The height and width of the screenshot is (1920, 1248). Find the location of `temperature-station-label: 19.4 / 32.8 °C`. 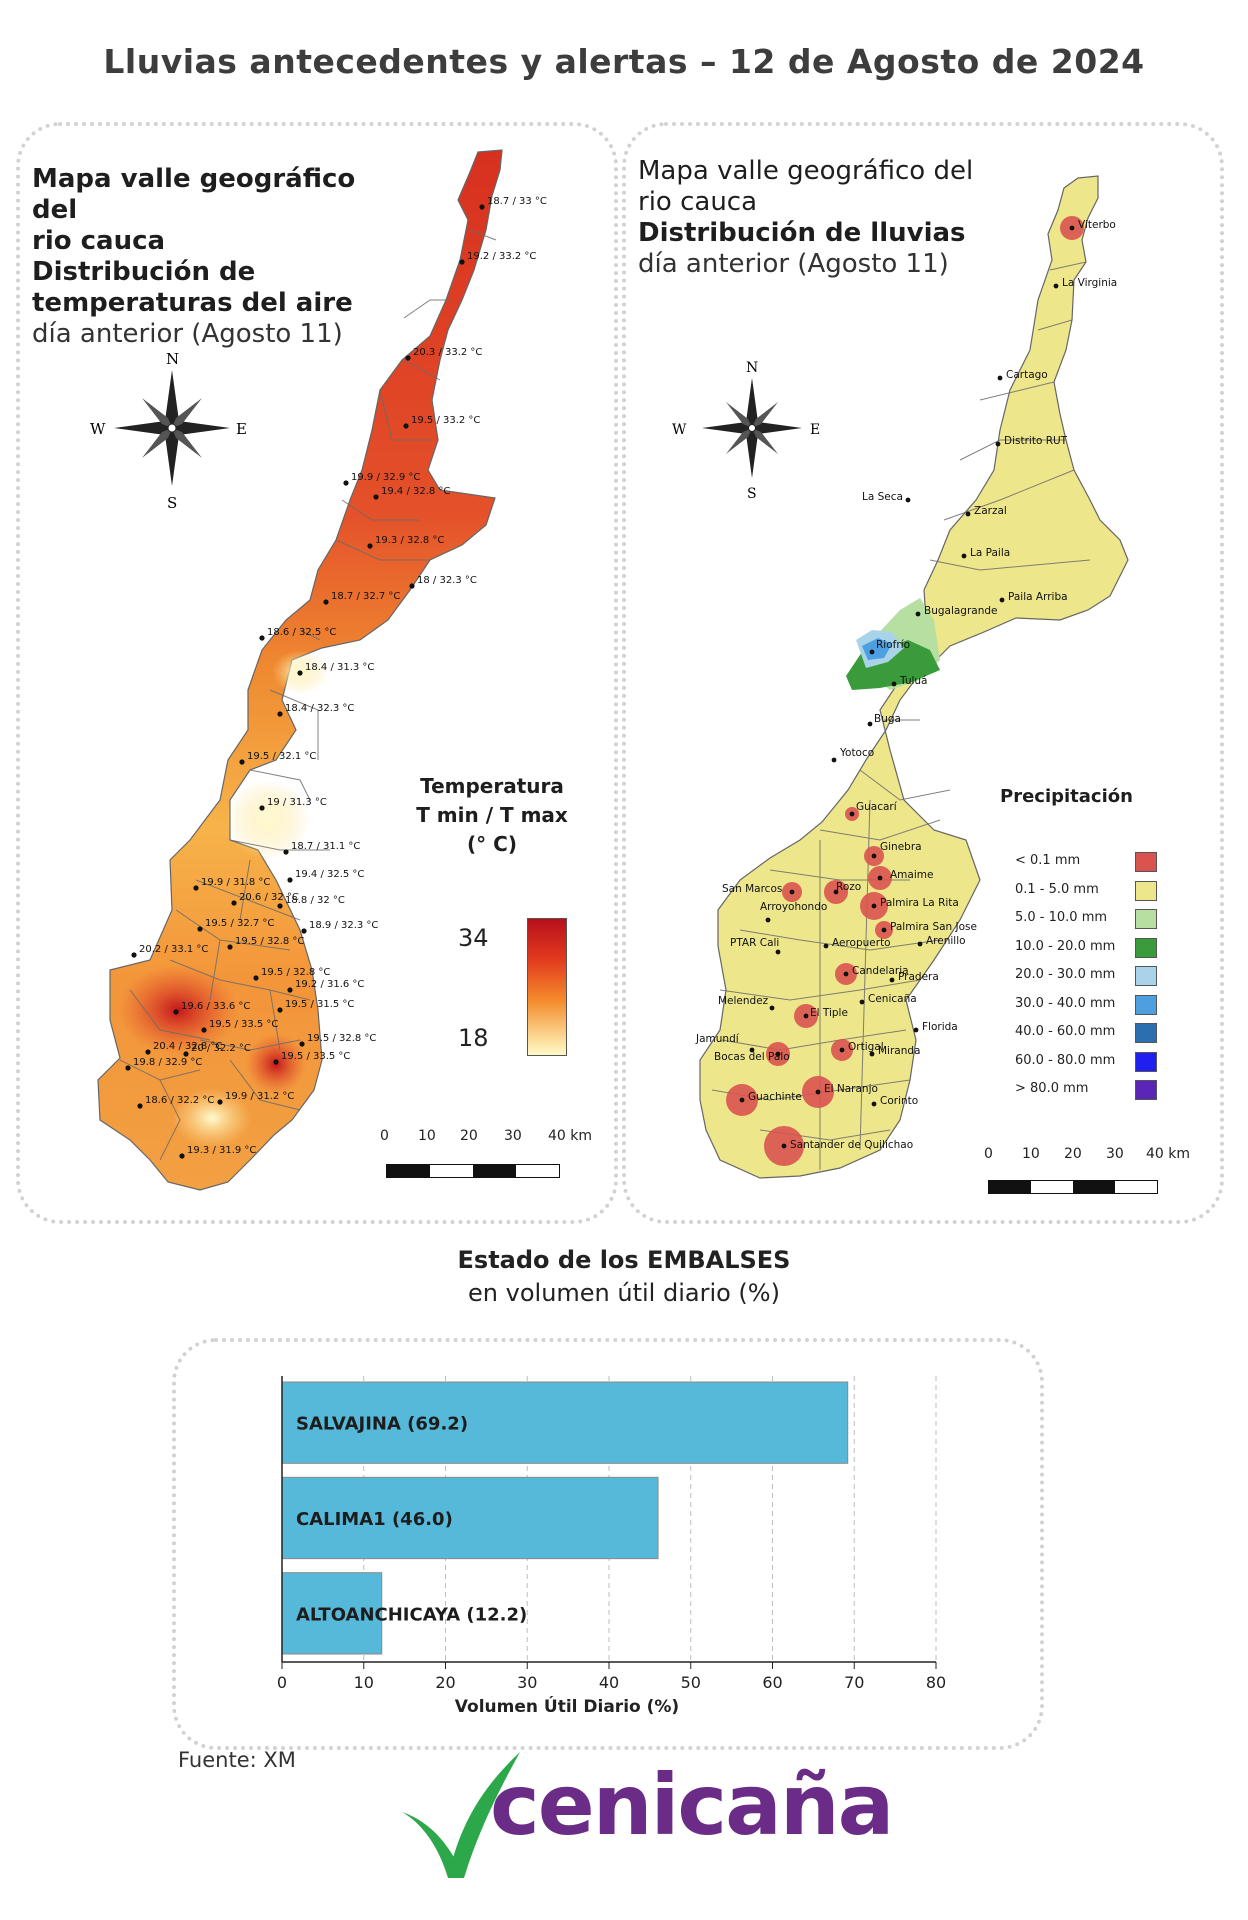

temperature-station-label: 19.4 / 32.8 °C is located at coordinates (415, 491).